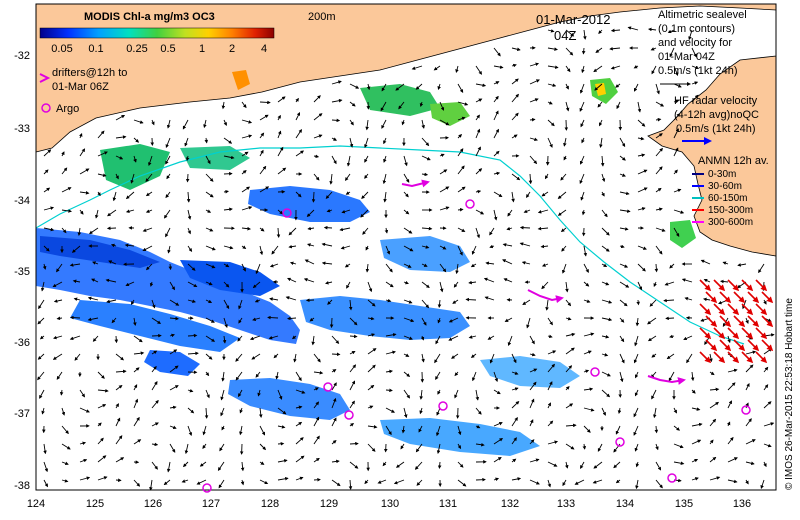 The height and width of the screenshot is (520, 800). I want to click on hf-radar-arrow, so click(733, 357).